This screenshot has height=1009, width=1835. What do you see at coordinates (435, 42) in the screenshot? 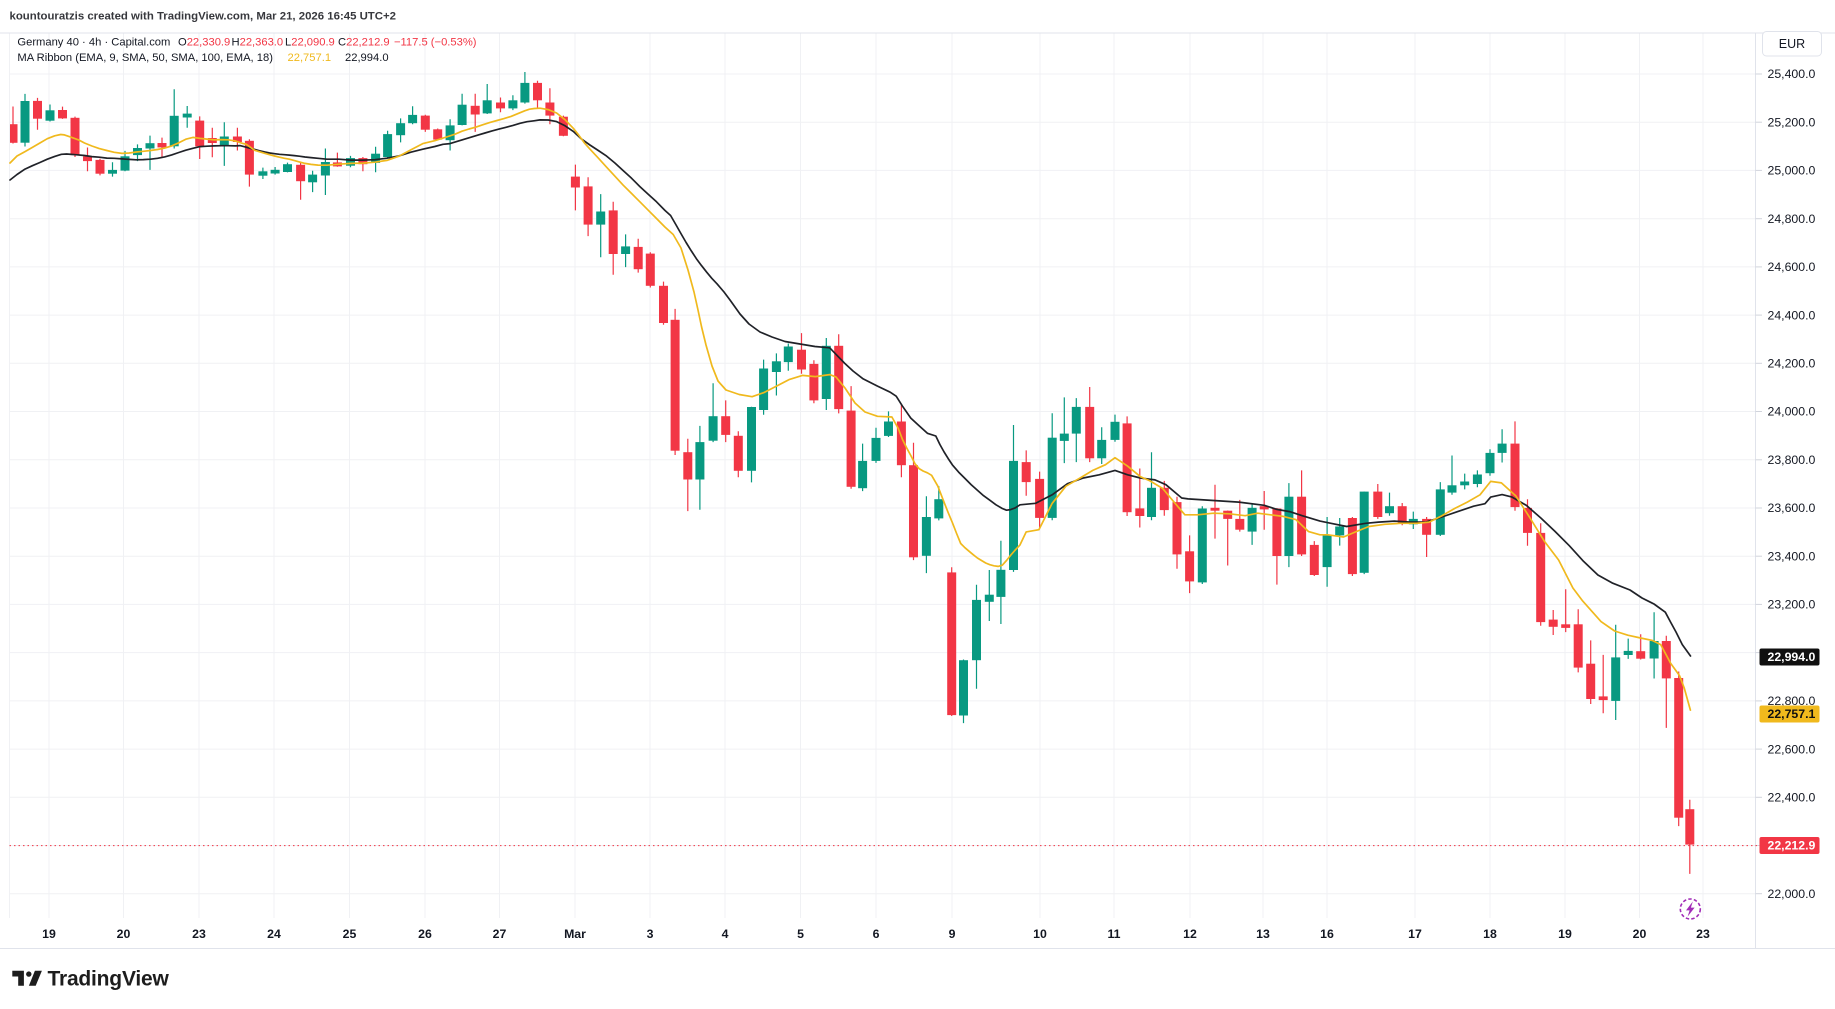
I see `svg-text: −117.5 (−0.53%)` at bounding box center [435, 42].